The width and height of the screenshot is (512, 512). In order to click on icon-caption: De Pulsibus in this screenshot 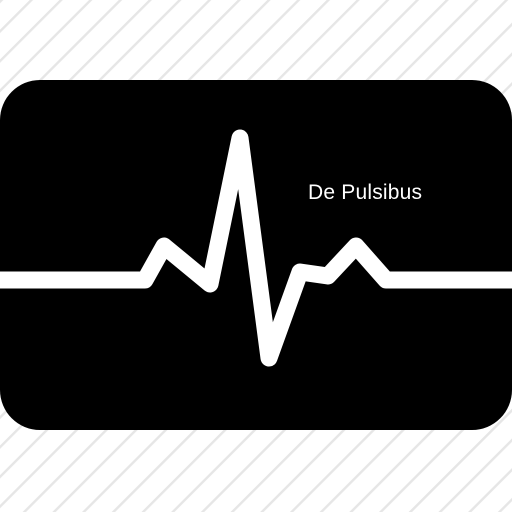, I will do `click(365, 193)`.